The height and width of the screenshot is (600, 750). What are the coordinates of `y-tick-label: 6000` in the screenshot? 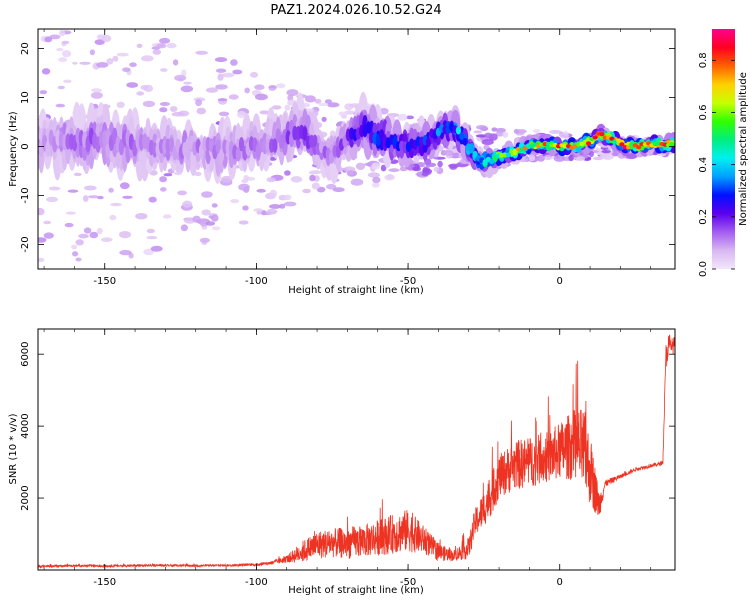 It's located at (25, 353).